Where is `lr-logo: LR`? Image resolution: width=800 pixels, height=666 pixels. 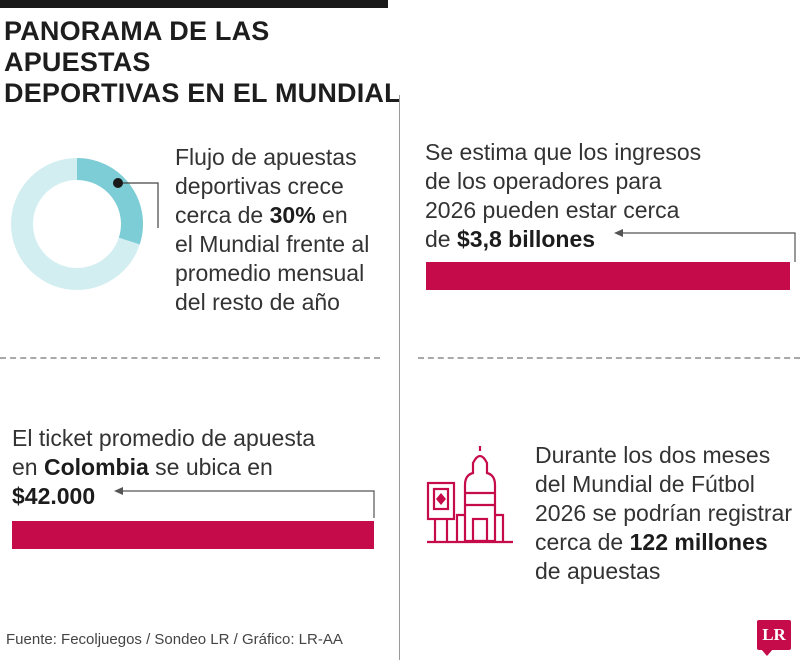
lr-logo: LR is located at coordinates (774, 638).